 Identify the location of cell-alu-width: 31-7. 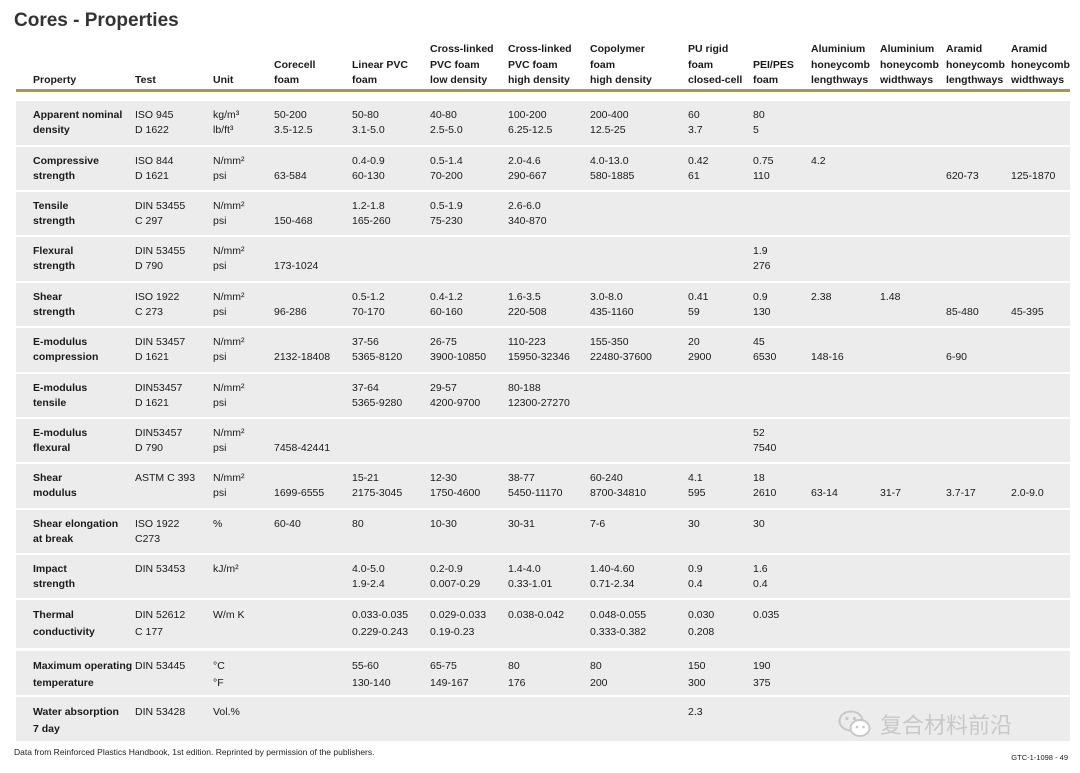
(891, 492).